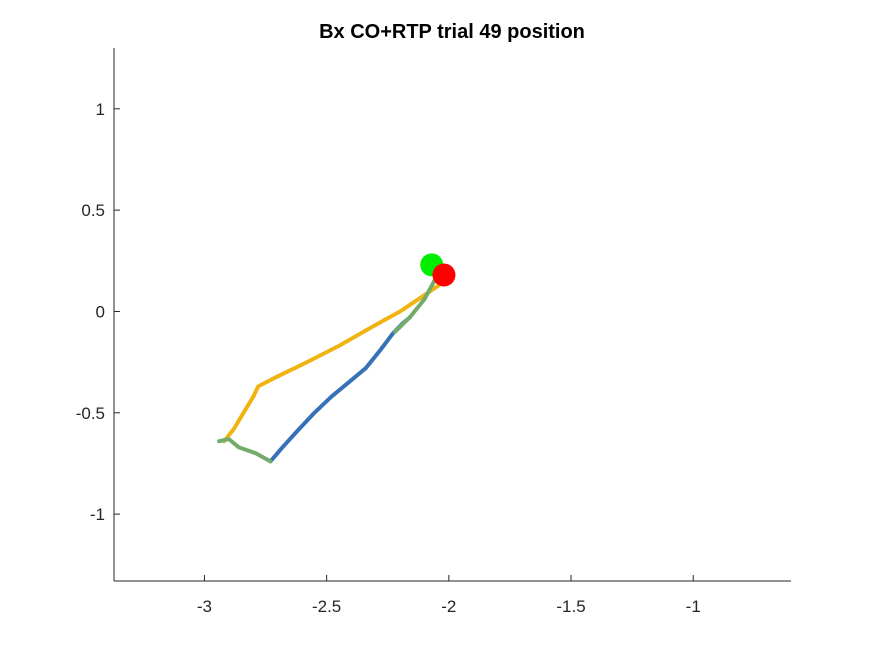 Image resolution: width=875 pixels, height=656 pixels. What do you see at coordinates (326, 606) in the screenshot?
I see `x-tick-label: -2.5` at bounding box center [326, 606].